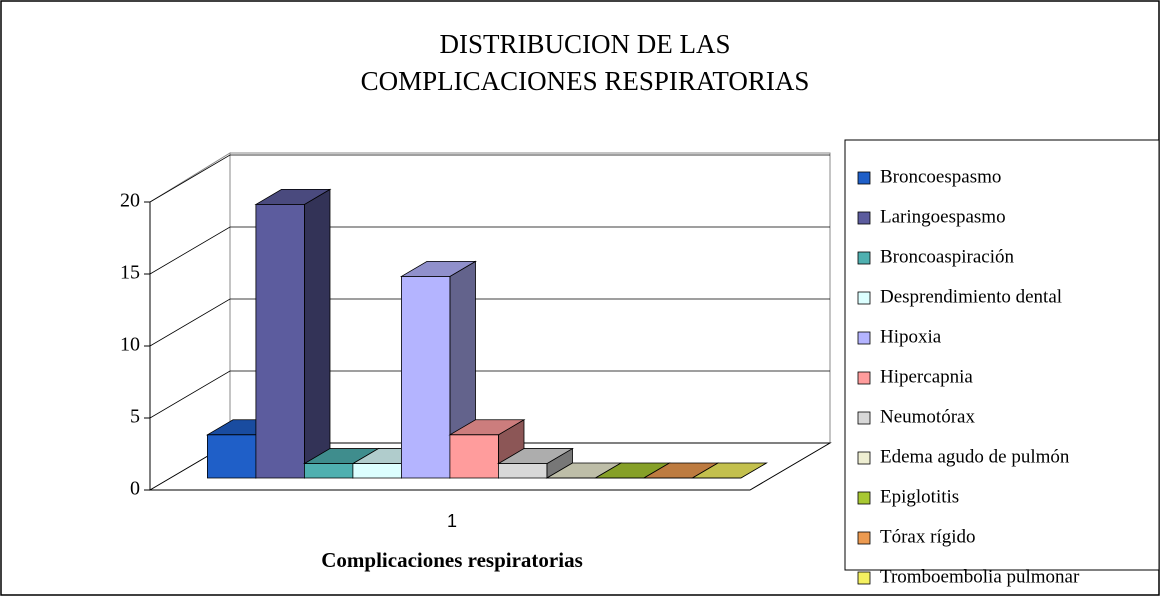 This screenshot has width=1161, height=597. What do you see at coordinates (452, 560) in the screenshot?
I see `x-axis-title: Complicaciones respiratorias` at bounding box center [452, 560].